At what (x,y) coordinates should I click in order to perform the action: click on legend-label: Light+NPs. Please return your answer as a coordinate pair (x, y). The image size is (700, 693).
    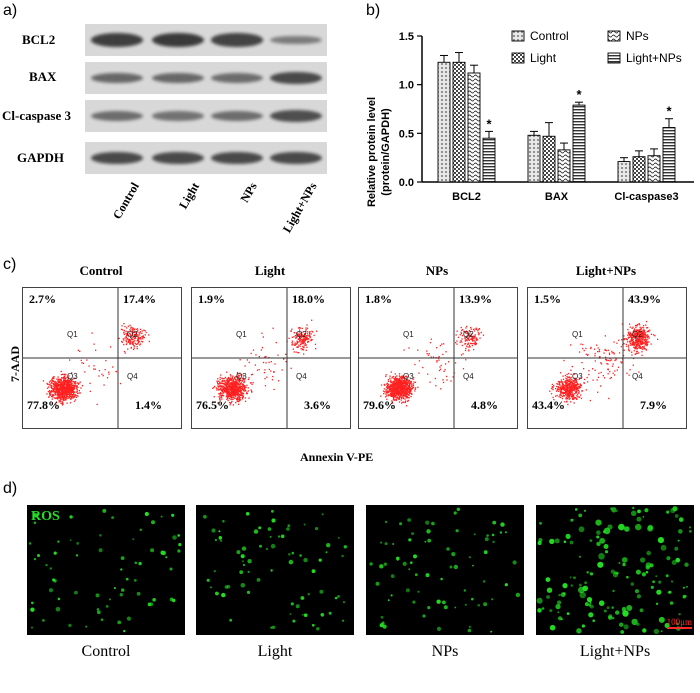
    Looking at the image, I should click on (654, 58).